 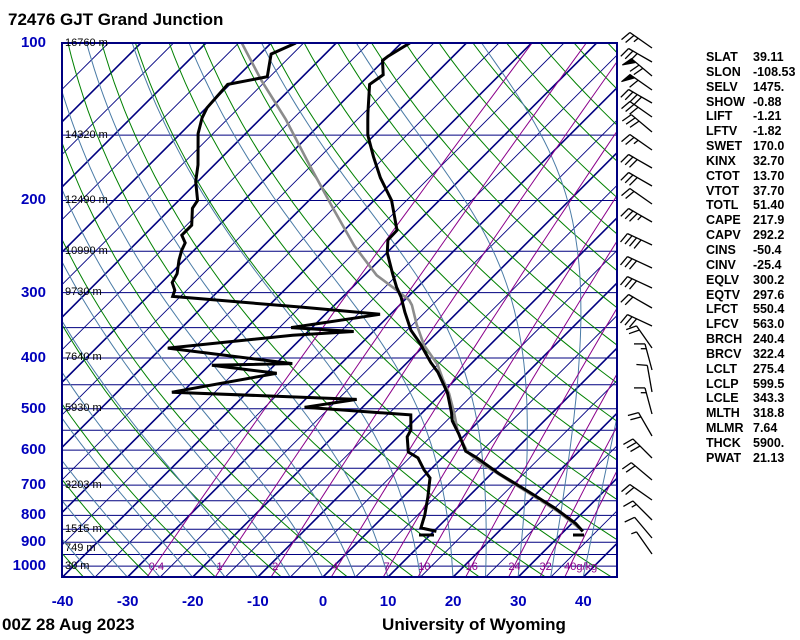 I want to click on index-row-totl: TOTL 51.40, so click(x=745, y=205).